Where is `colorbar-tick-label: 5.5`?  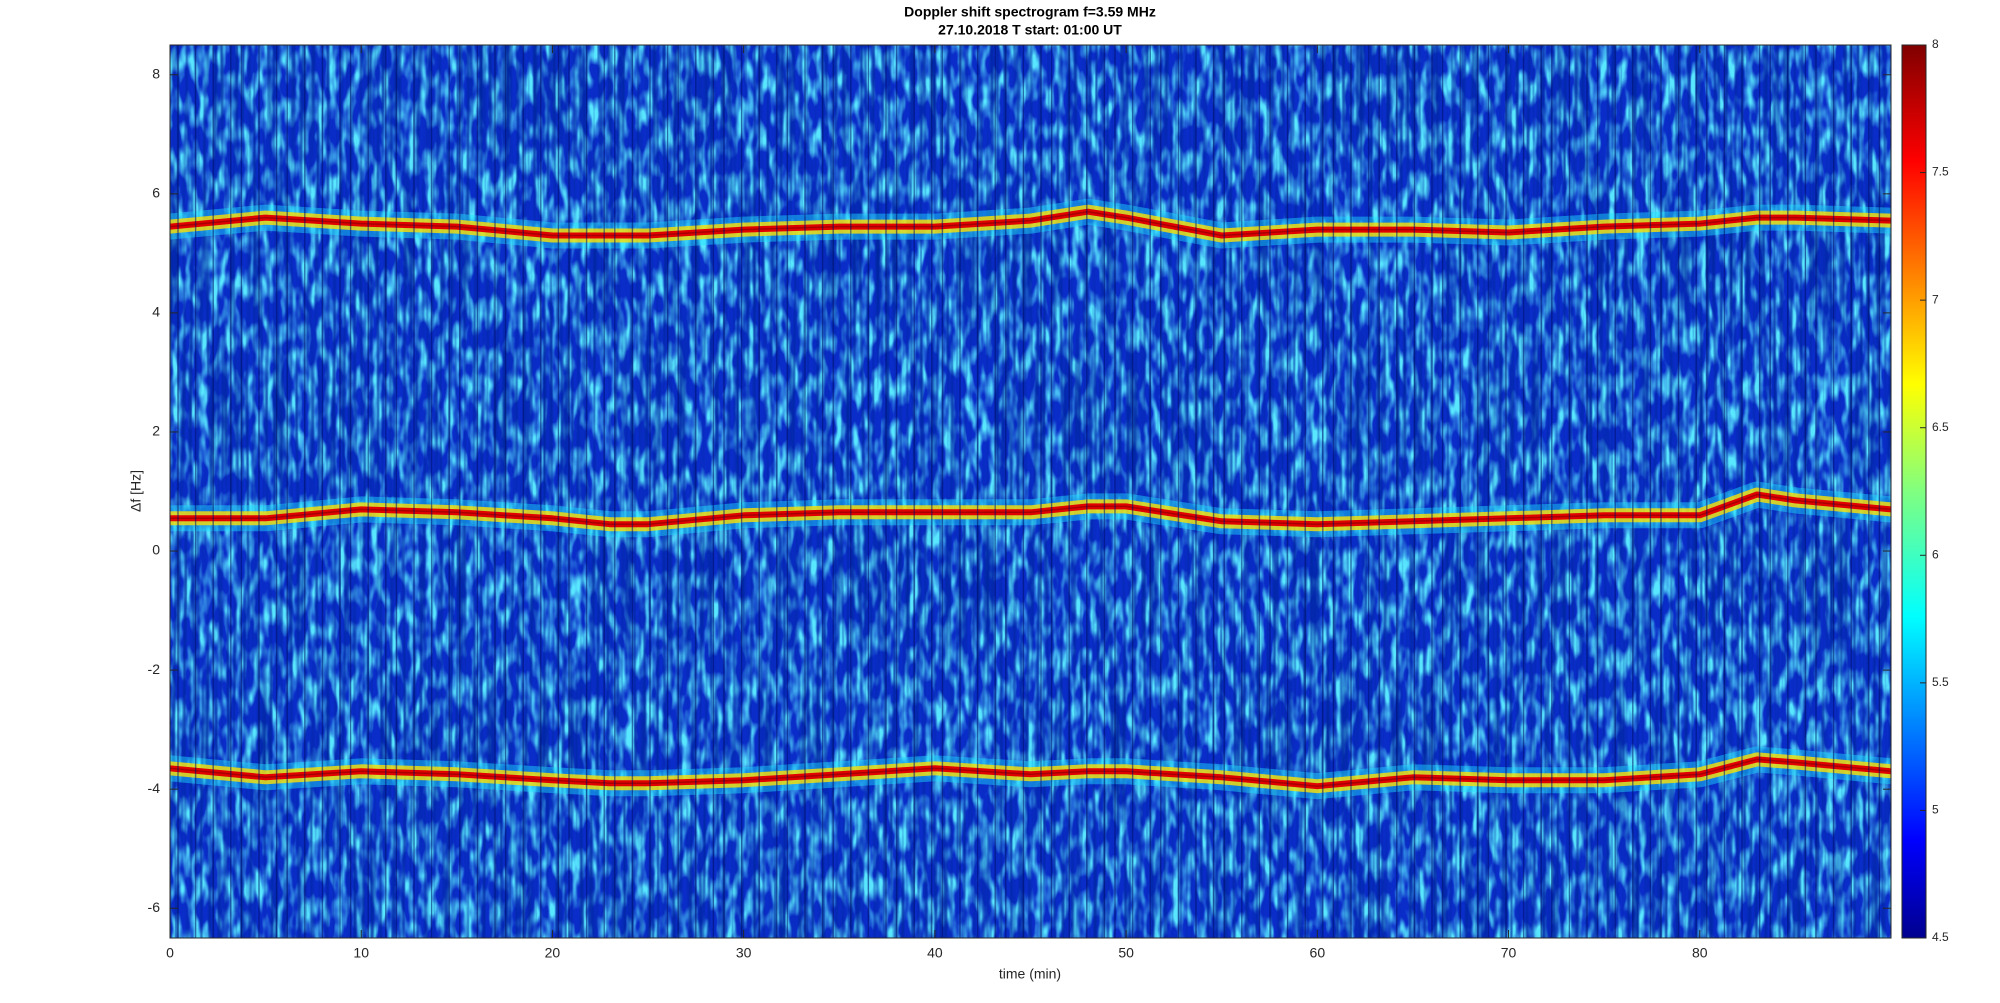 colorbar-tick-label: 5.5 is located at coordinates (1940, 682).